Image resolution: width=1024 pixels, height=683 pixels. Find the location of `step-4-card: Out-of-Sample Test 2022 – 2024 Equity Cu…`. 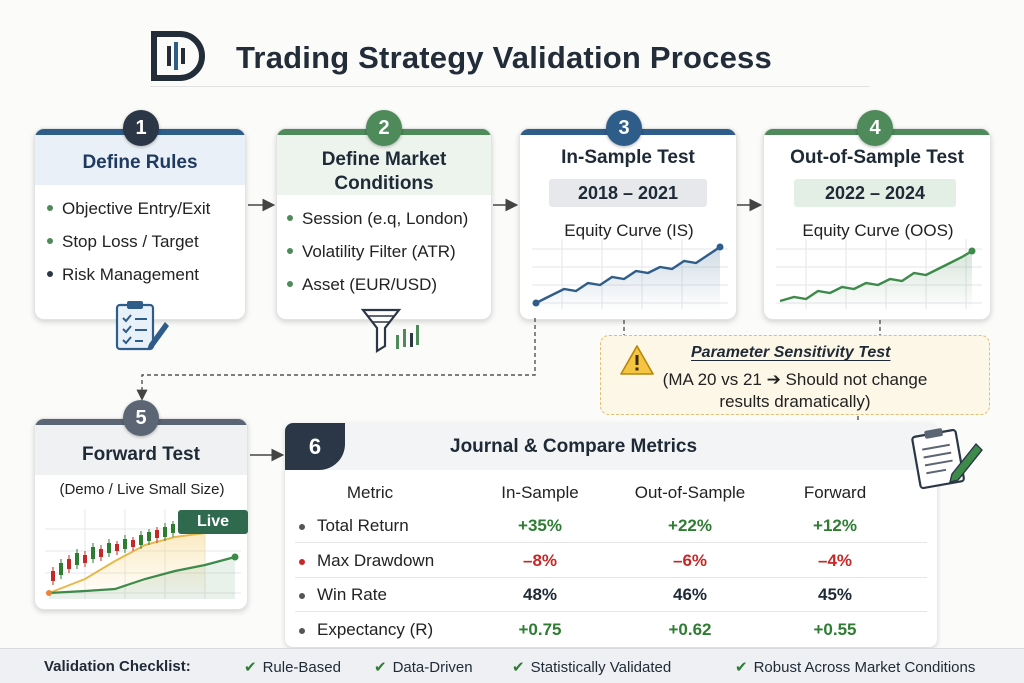

step-4-card: Out-of-Sample Test 2022 – 2024 Equity Cu… is located at coordinates (877, 224).